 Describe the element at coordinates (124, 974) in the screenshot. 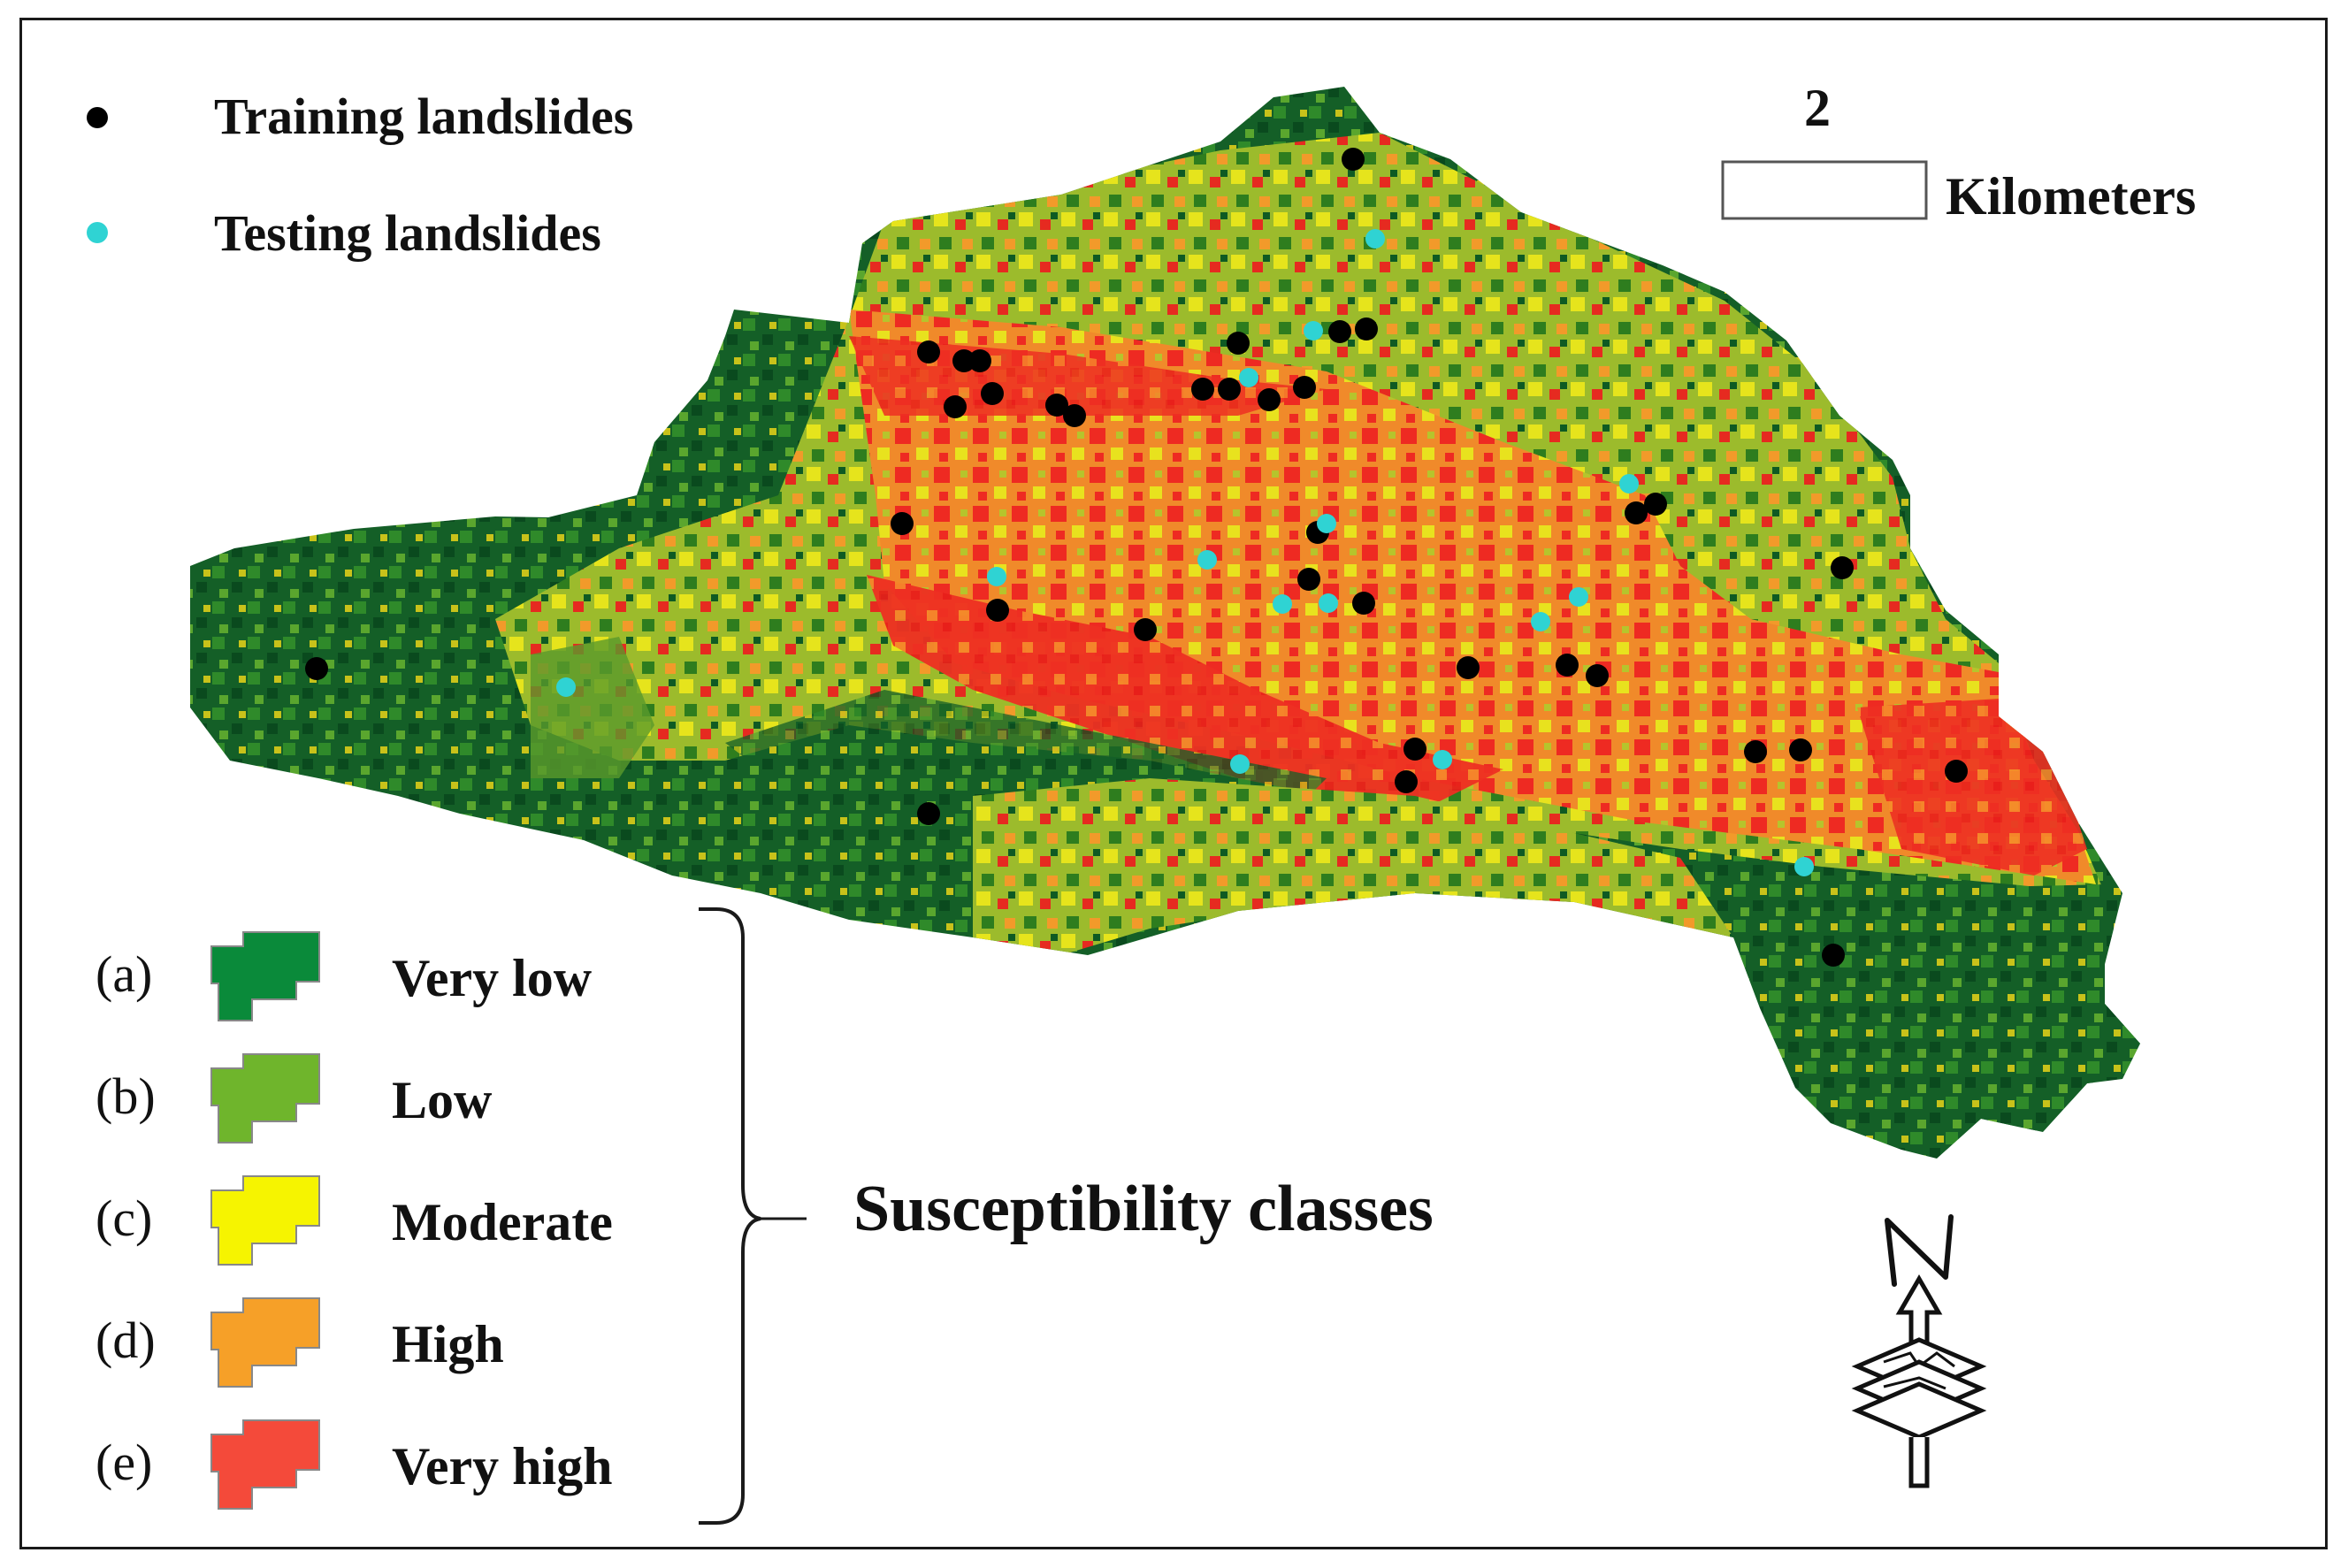

I see `legend-letter: (a)` at that location.